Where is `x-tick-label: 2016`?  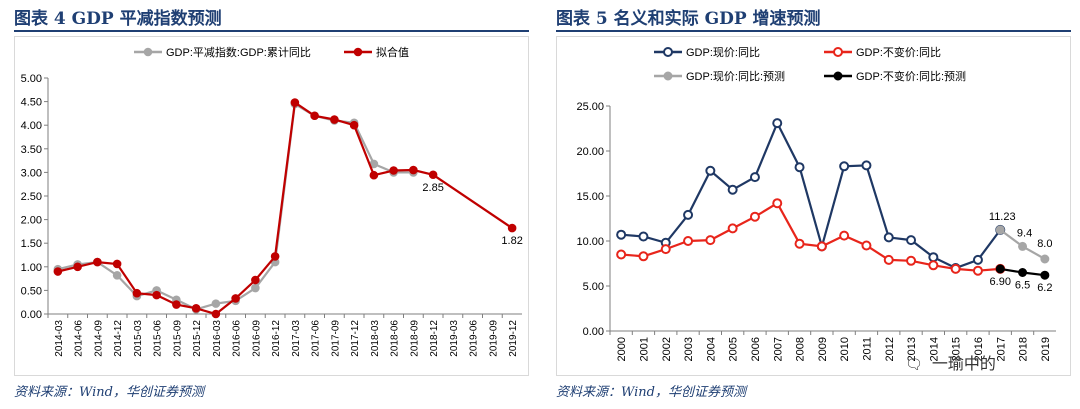 x-tick-label: 2016 is located at coordinates (979, 349).